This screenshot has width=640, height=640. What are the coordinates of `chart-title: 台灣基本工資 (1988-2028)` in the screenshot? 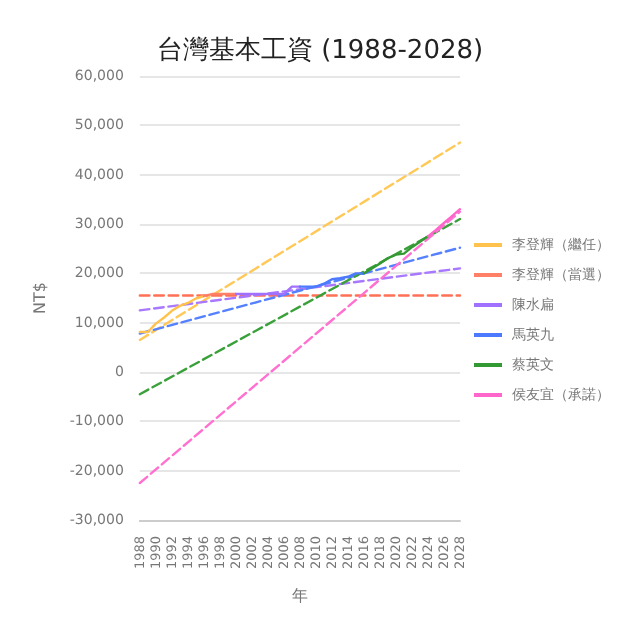 It's located at (320, 51).